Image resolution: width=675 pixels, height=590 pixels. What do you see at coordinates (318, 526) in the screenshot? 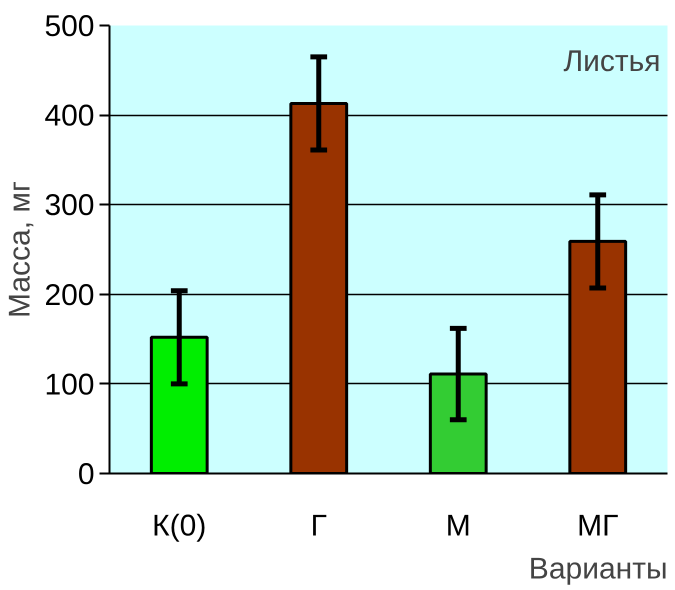
I see `x-tick-label: Г` at bounding box center [318, 526].